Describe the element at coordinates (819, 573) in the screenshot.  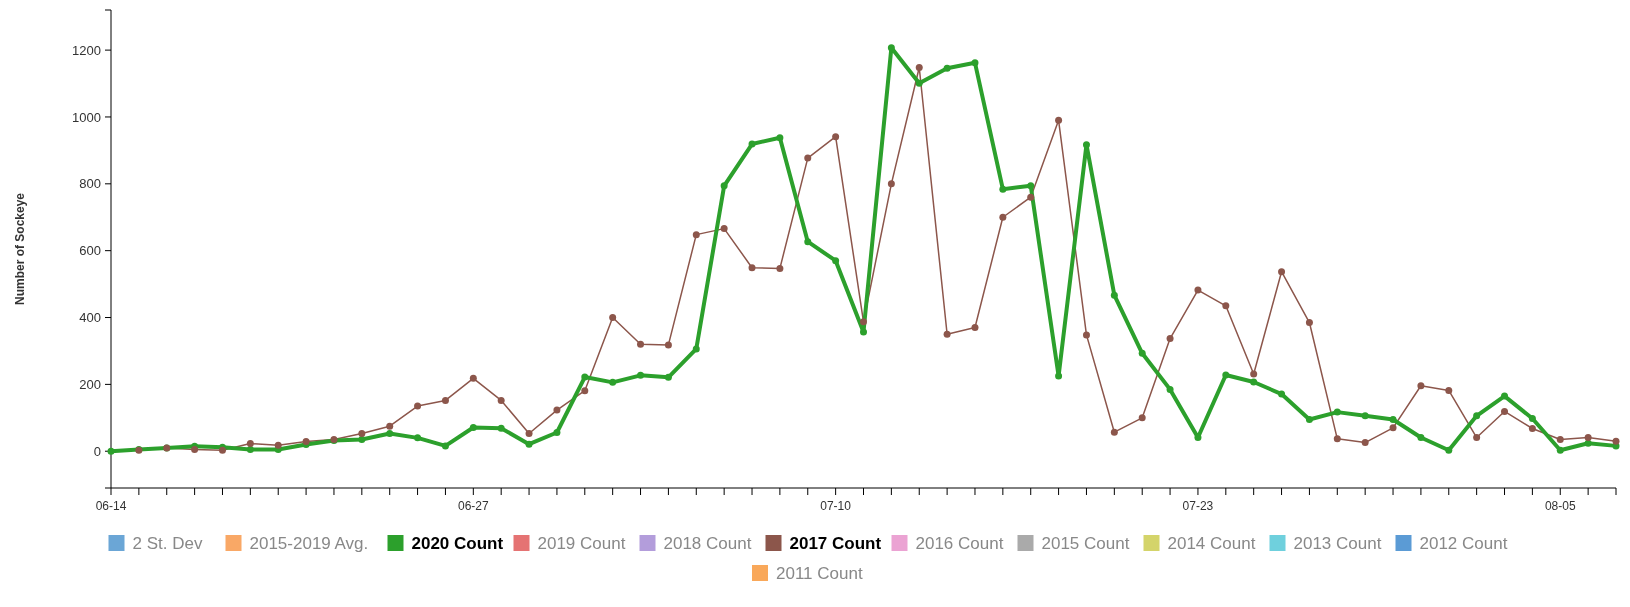
I see `legend-label: 2011 Count` at that location.